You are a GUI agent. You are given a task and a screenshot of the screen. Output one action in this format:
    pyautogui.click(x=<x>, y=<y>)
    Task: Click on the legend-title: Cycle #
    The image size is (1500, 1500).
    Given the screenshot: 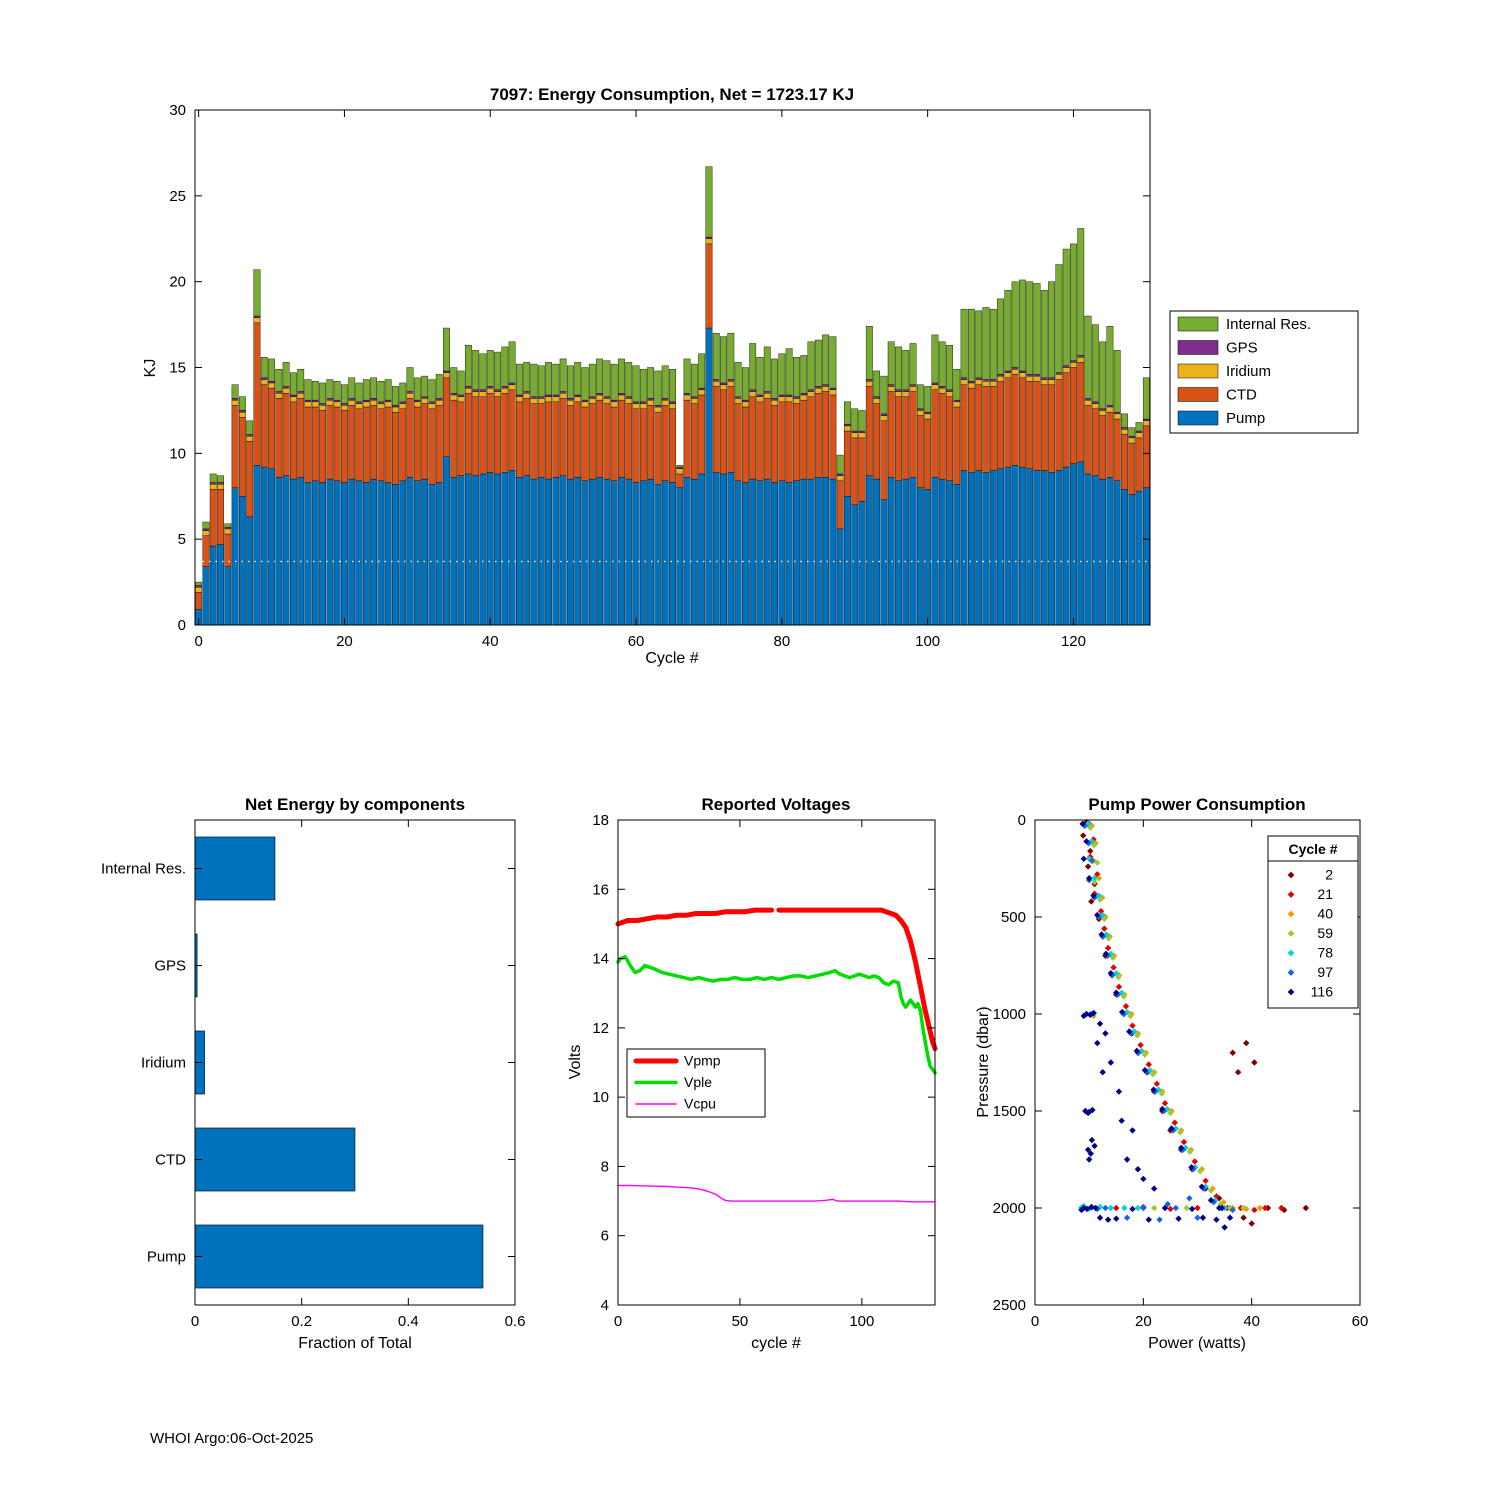 What is the action you would take?
    pyautogui.click(x=1312, y=849)
    